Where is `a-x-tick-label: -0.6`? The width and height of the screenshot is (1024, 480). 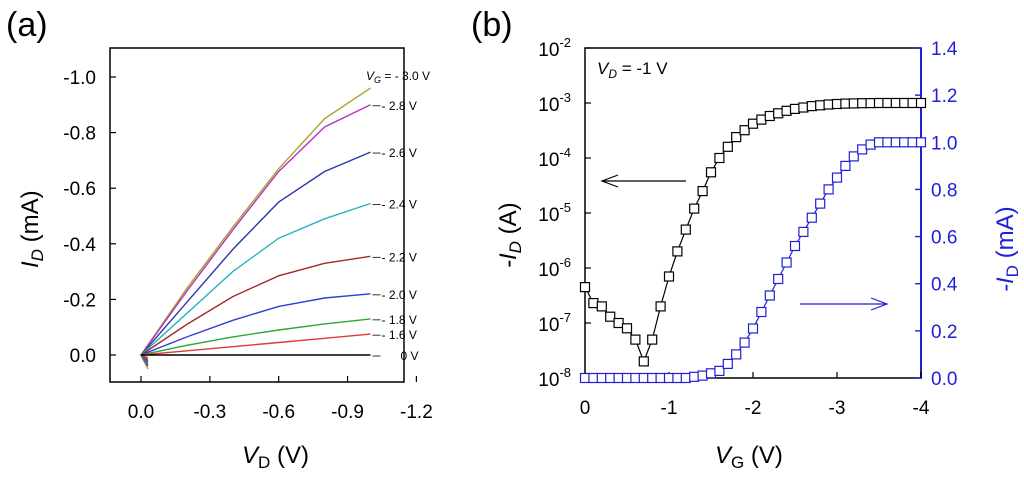 a-x-tick-label: -0.6 is located at coordinates (278, 412).